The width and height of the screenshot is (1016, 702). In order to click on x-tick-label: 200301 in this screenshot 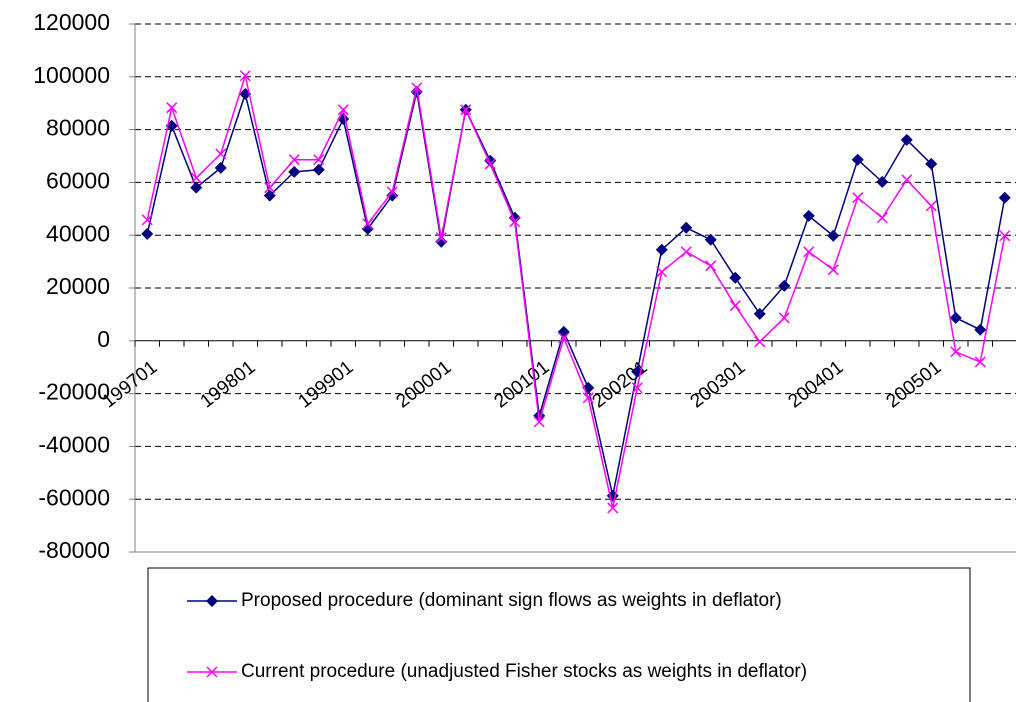, I will do `click(718, 385)`.